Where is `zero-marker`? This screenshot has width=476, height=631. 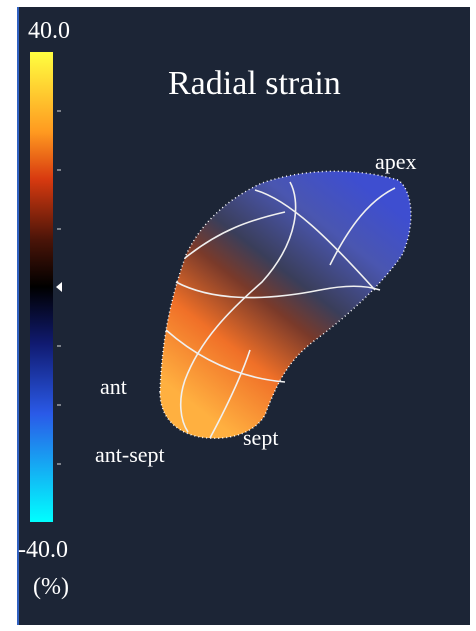
zero-marker is located at coordinates (59, 287).